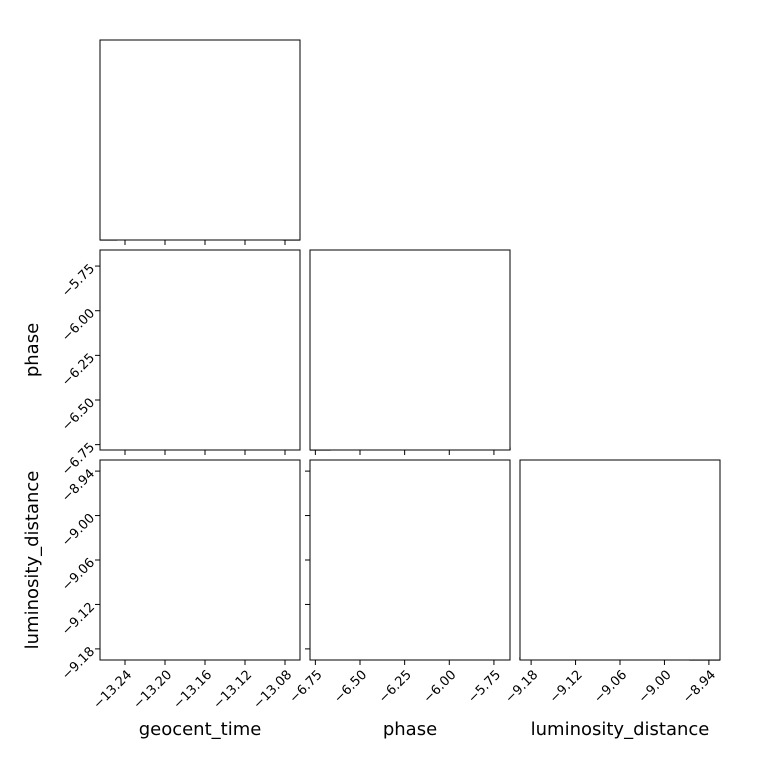  What do you see at coordinates (200, 140) in the screenshot?
I see `histogram-geocent_time-frame` at bounding box center [200, 140].